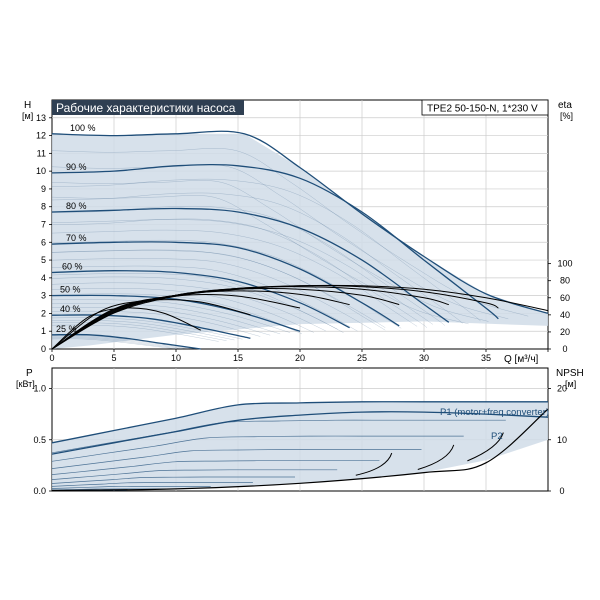 This screenshot has width=600, height=600. I want to click on speed-label: 40 %, so click(70, 309).